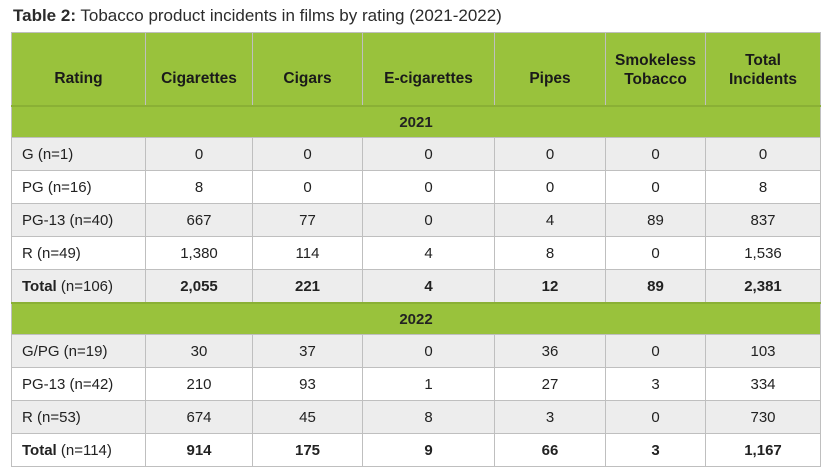 This screenshot has width=833, height=467. What do you see at coordinates (78, 187) in the screenshot?
I see `rating-cell: PG (n=16)` at bounding box center [78, 187].